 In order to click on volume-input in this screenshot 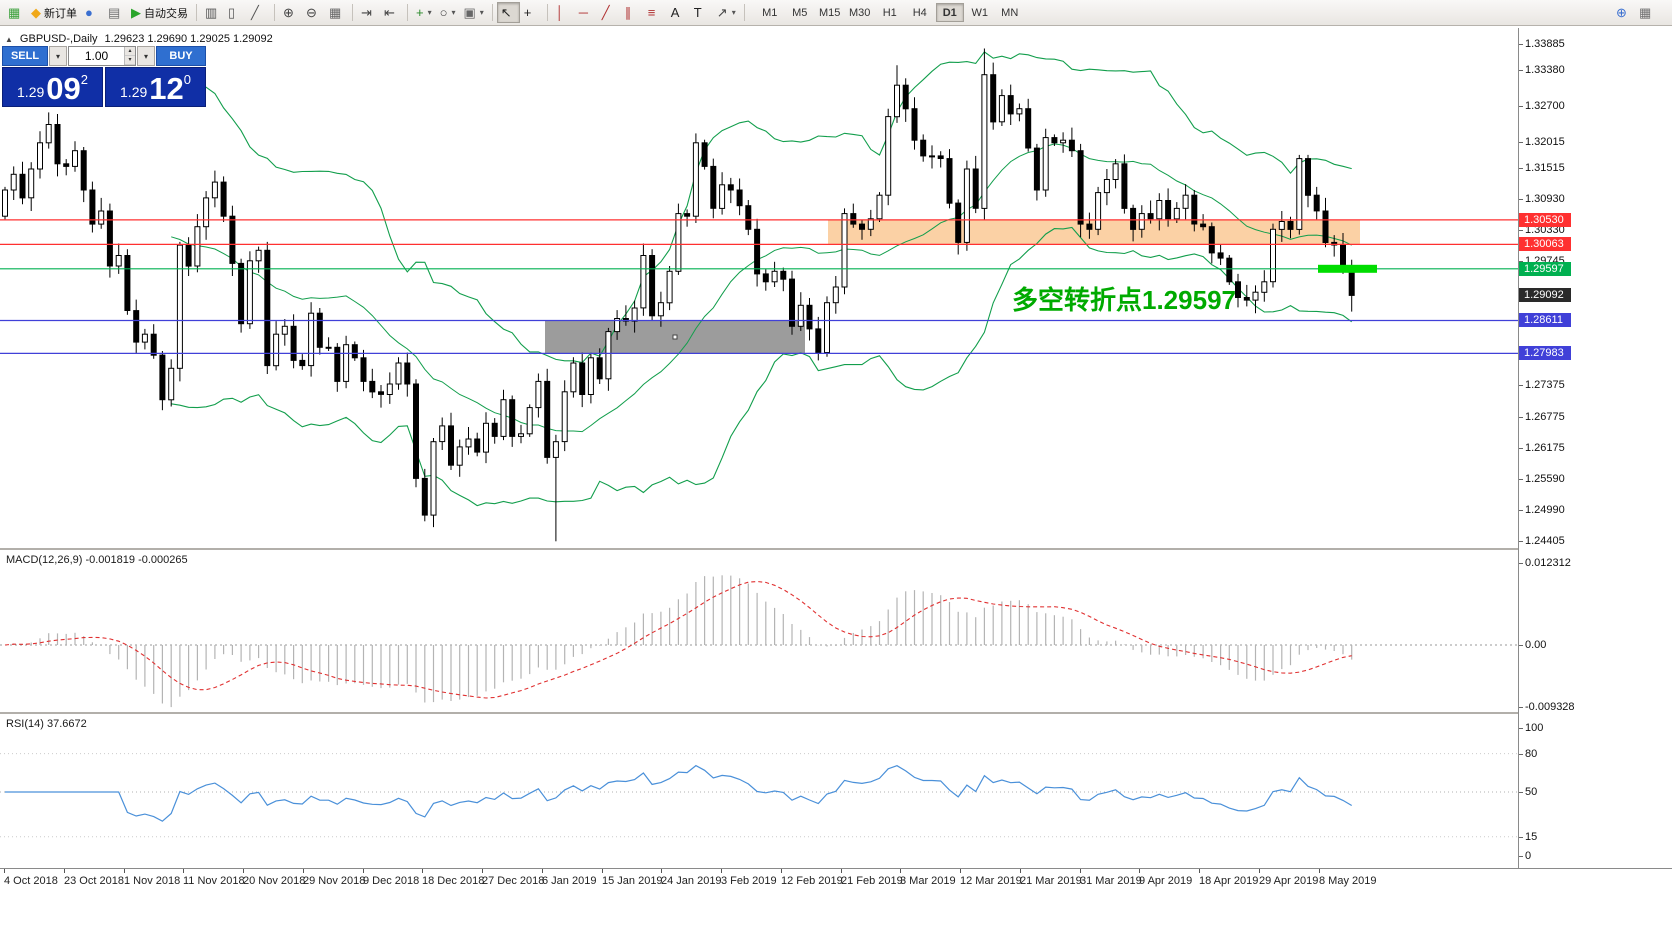, I will do `click(96, 56)`.